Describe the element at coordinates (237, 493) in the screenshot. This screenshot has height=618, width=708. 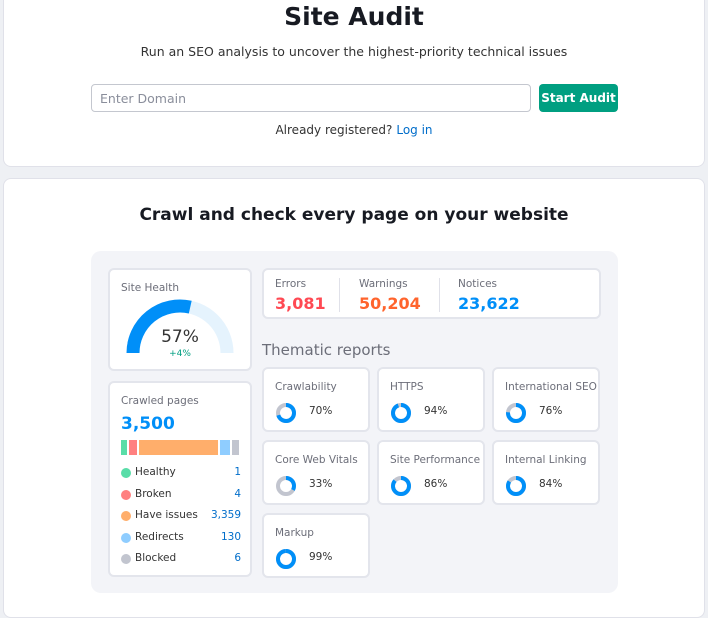
I see `legend-value: 4` at that location.